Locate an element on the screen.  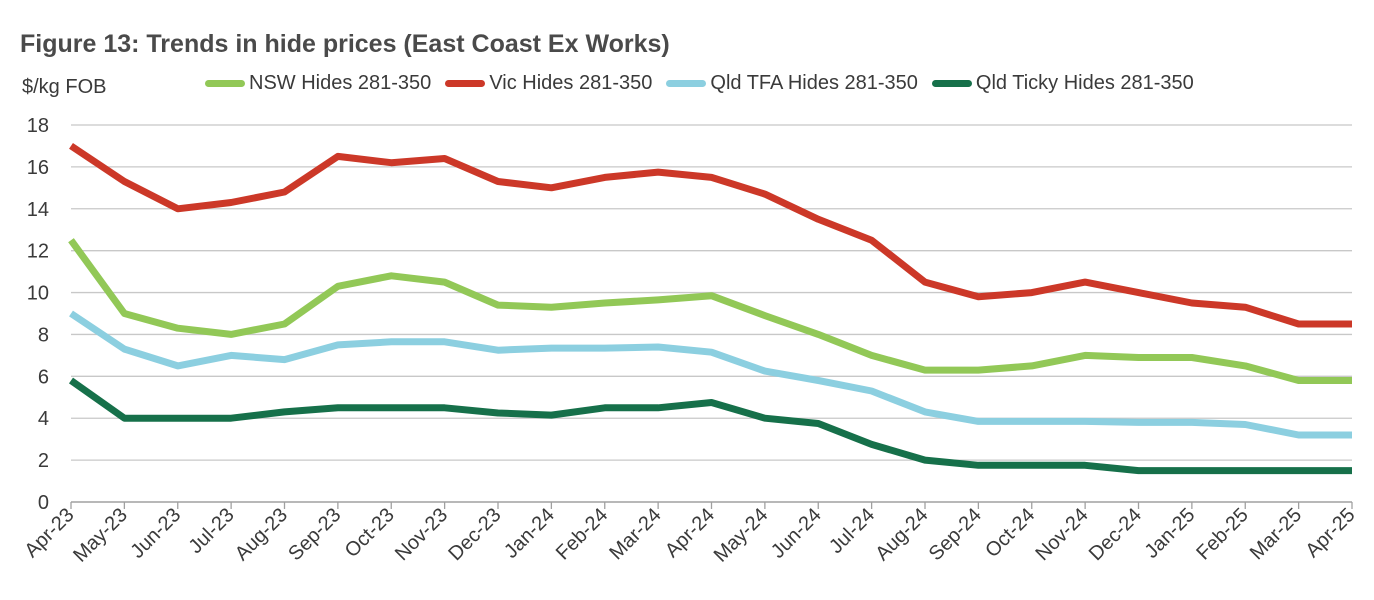
x-tick-label: Aug-23 is located at coordinates (261, 534).